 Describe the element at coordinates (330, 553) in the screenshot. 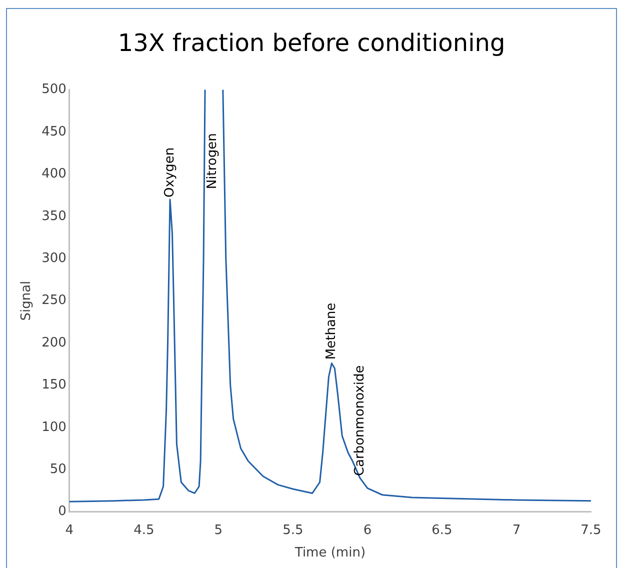

I see `x-axis-title: Time (min)` at that location.